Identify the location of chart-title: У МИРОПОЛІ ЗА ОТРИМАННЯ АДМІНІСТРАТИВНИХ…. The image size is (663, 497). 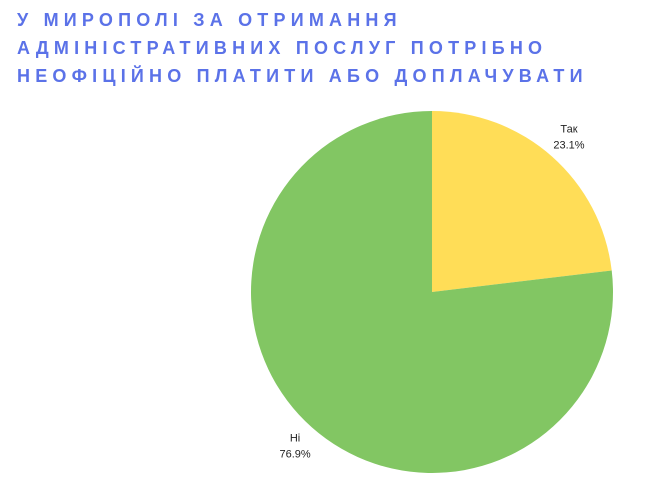
(302, 48).